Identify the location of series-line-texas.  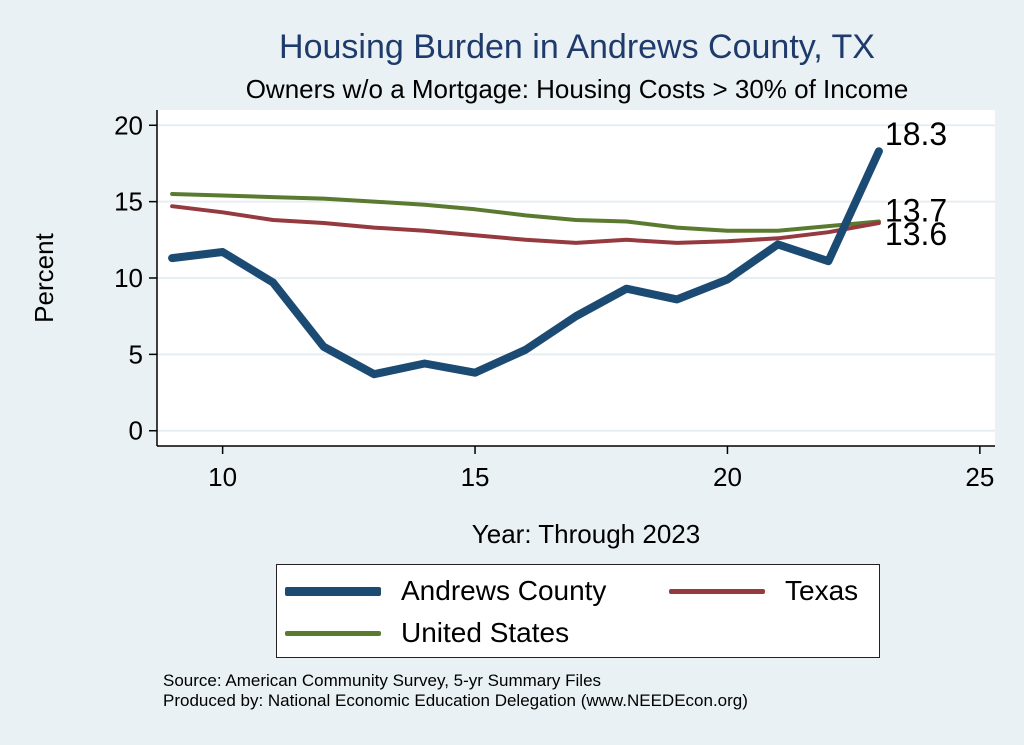
(525, 224).